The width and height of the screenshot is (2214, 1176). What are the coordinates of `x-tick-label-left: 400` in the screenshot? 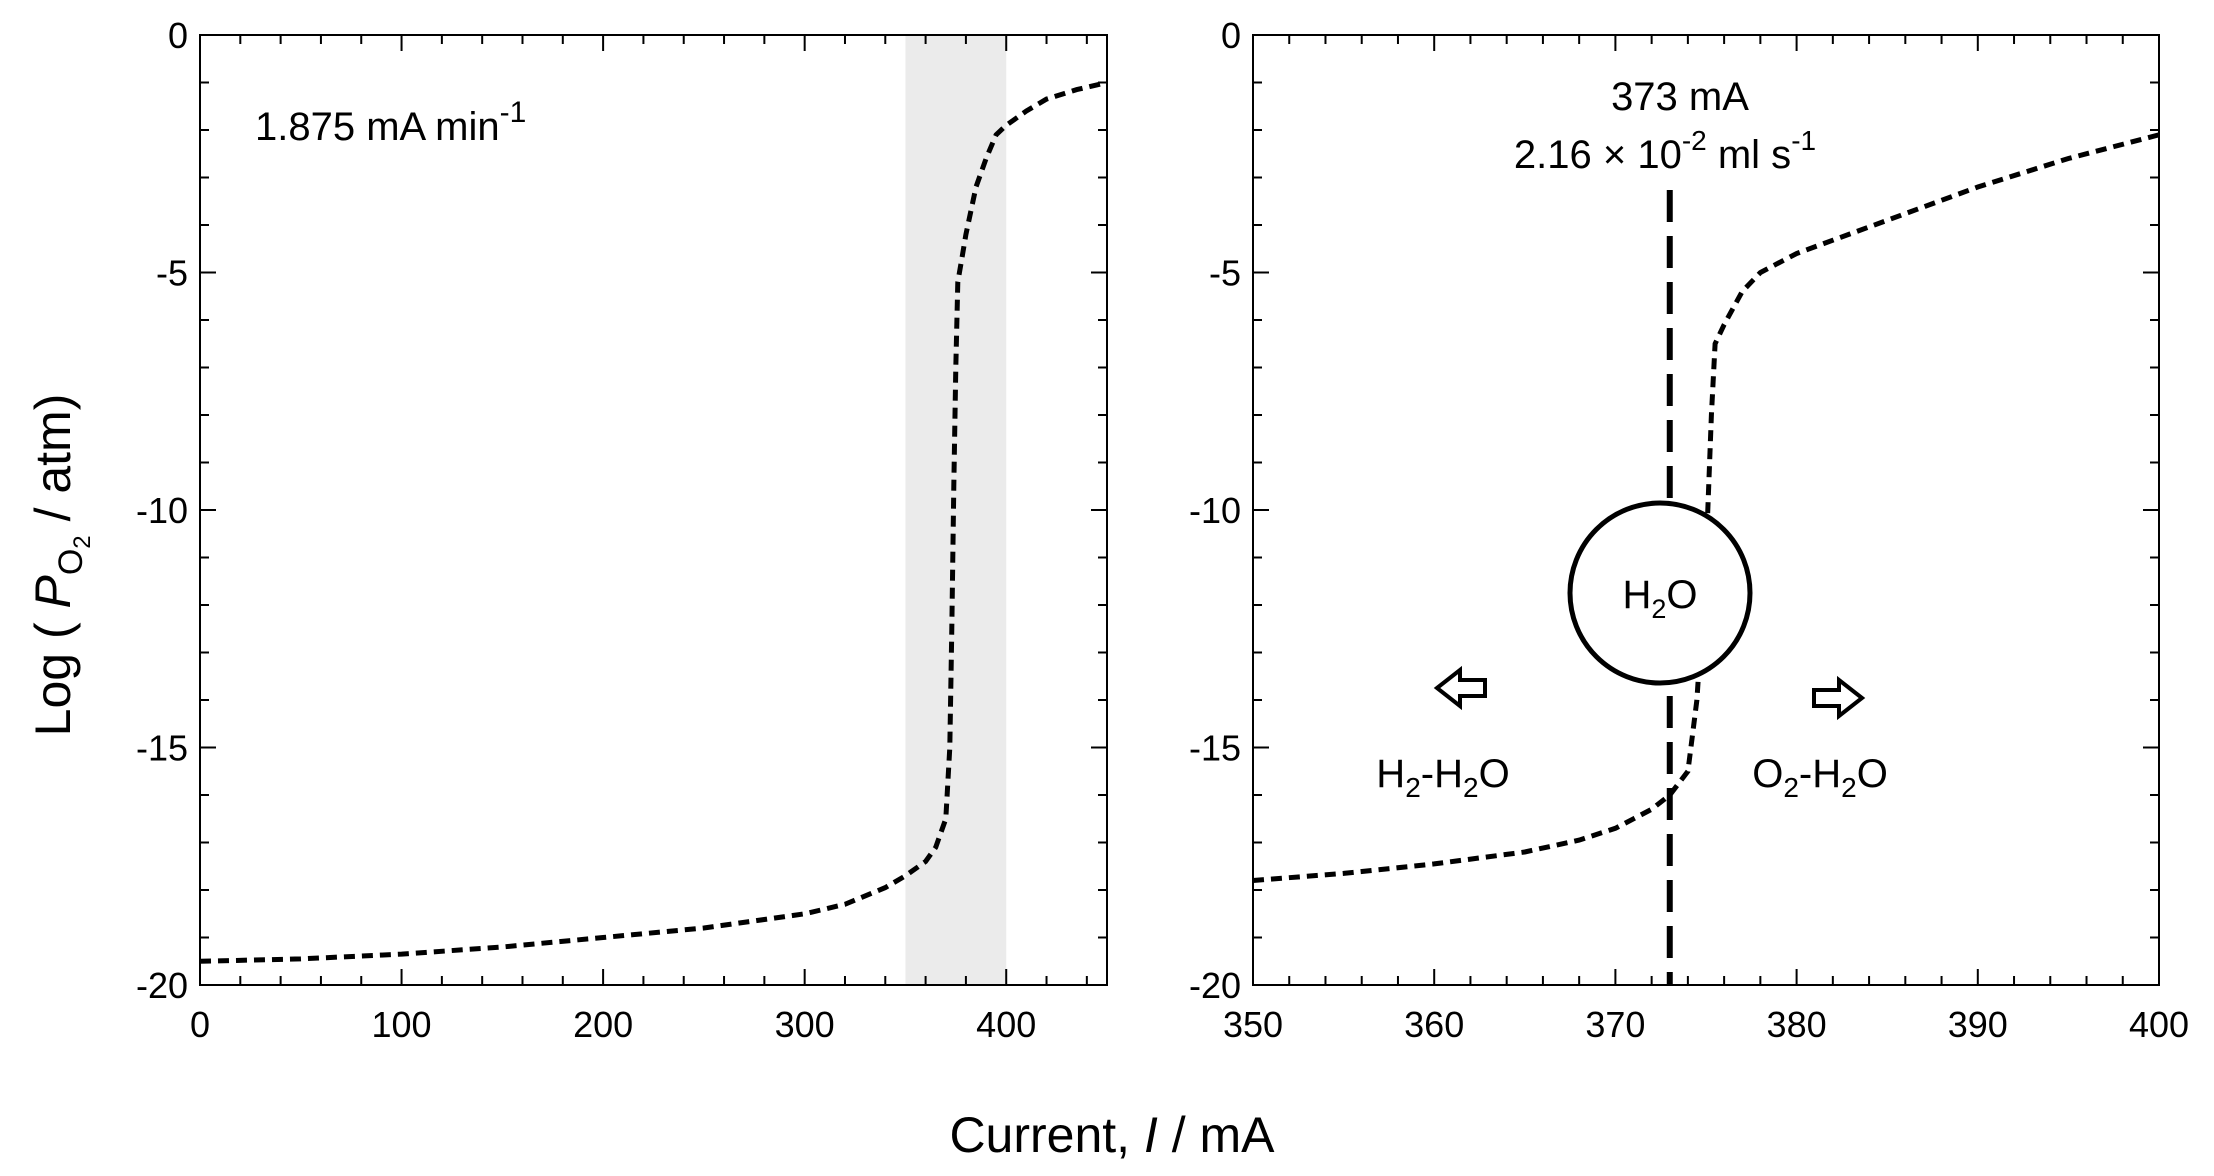 It's located at (1006, 1024).